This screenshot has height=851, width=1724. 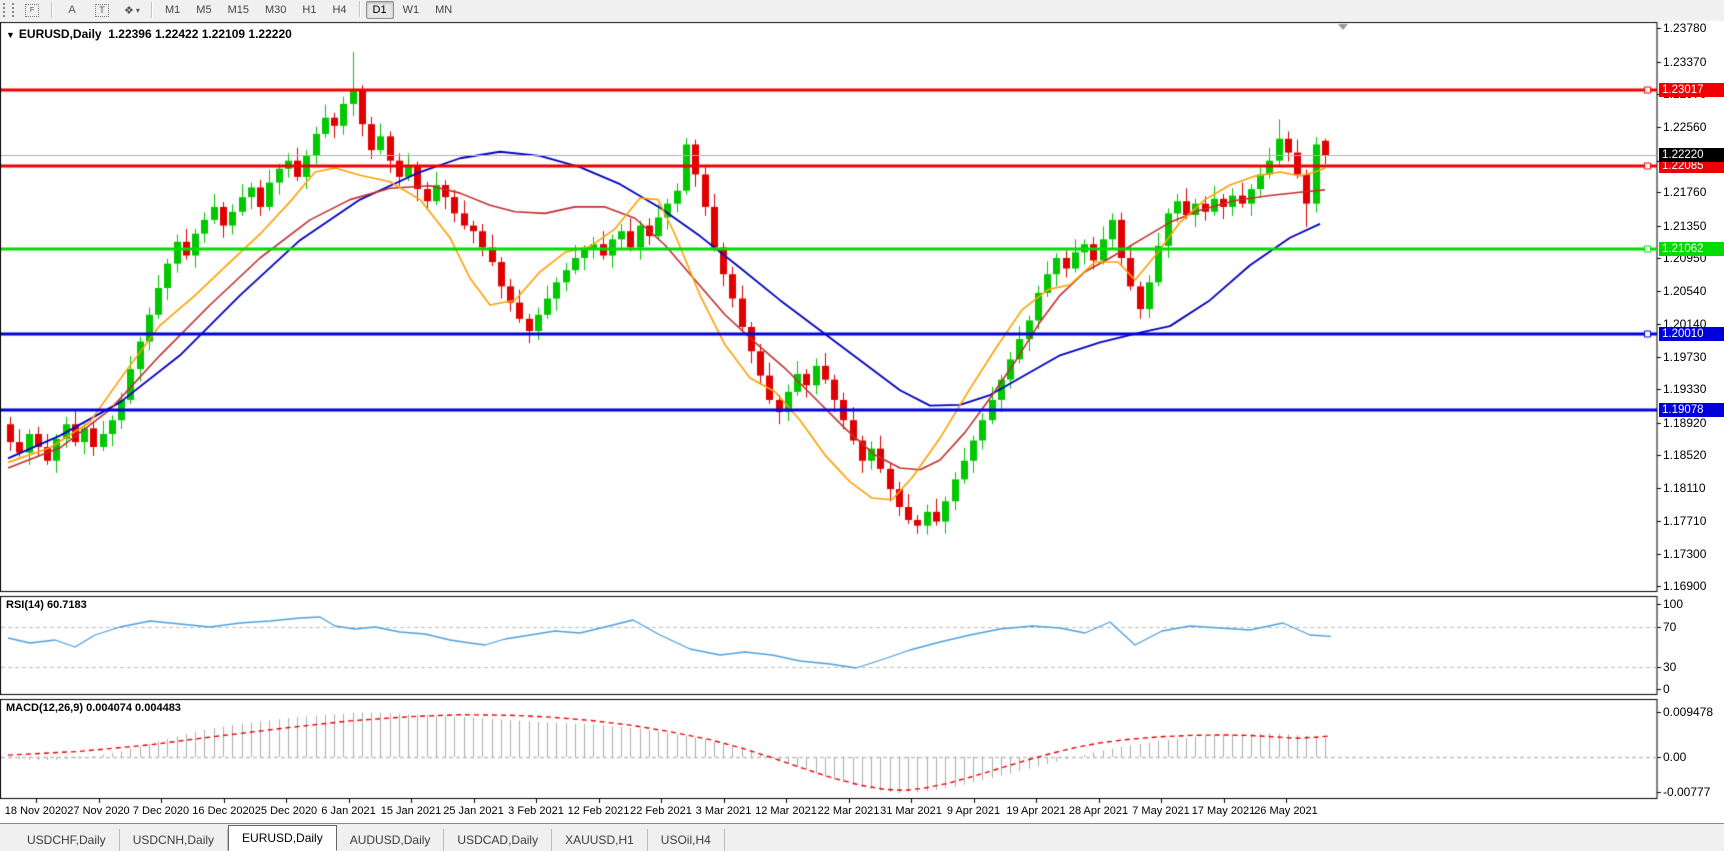 I want to click on symbol-tab-usdcad: USDCAD,Daily, so click(x=498, y=840).